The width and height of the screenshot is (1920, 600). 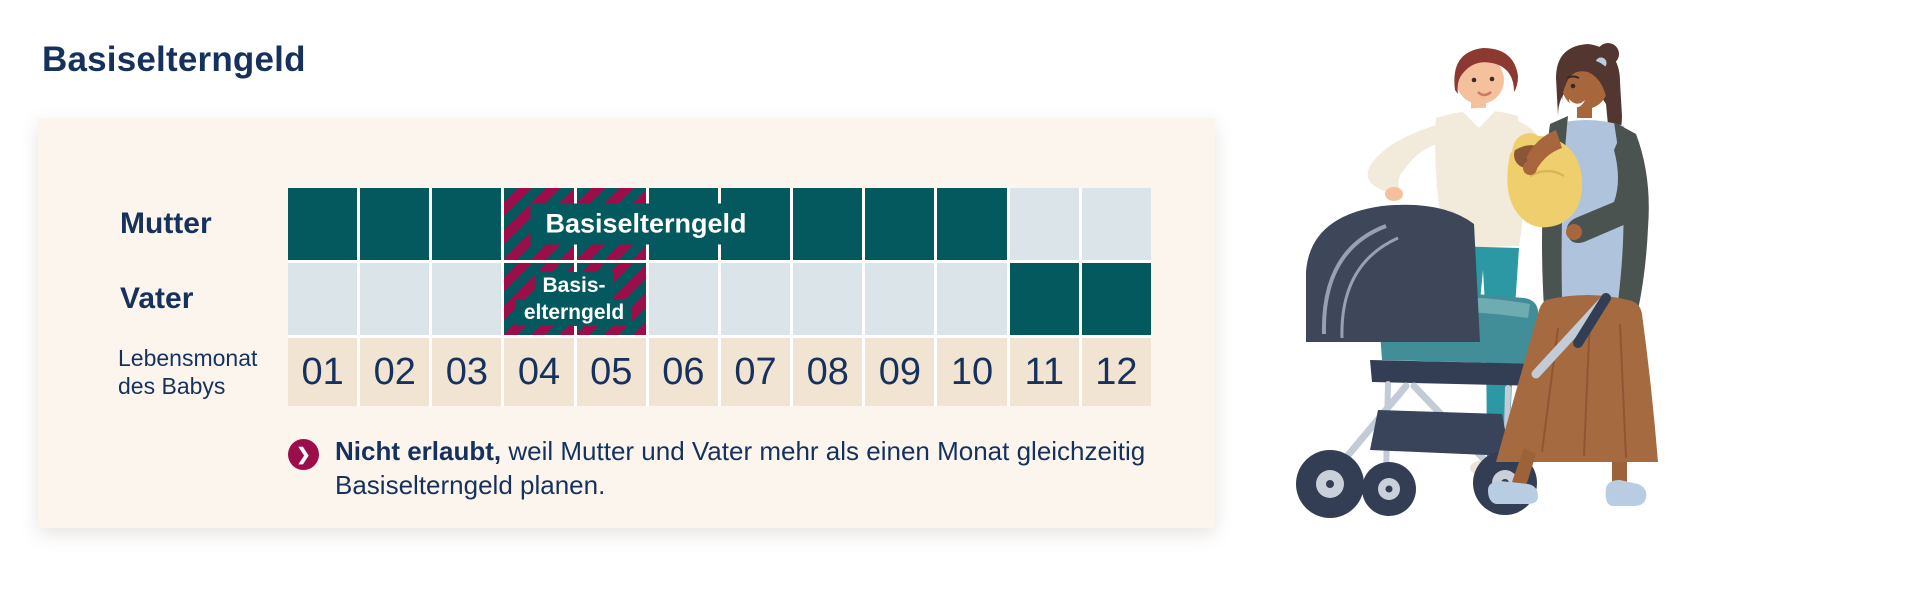 I want to click on stroller, so click(x=1419, y=361).